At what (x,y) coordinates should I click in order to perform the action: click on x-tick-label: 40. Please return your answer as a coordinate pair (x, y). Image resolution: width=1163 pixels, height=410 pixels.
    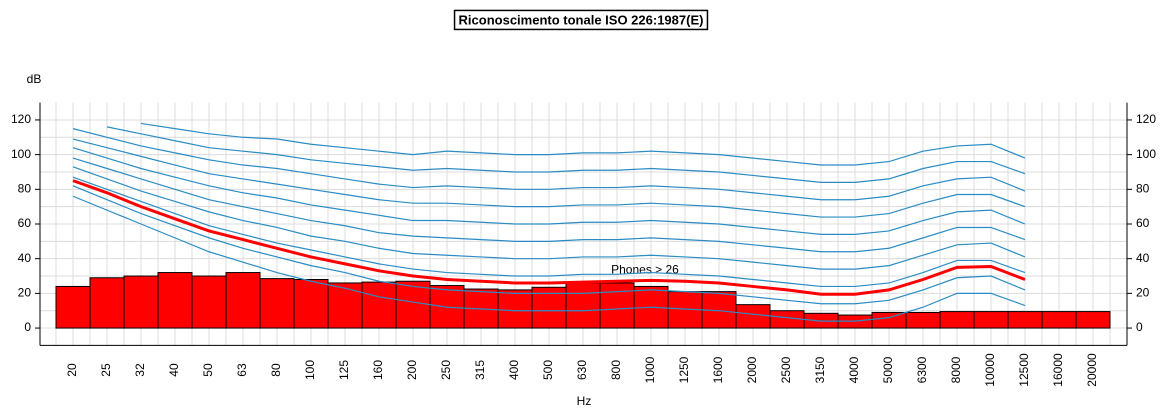
    Looking at the image, I should click on (174, 370).